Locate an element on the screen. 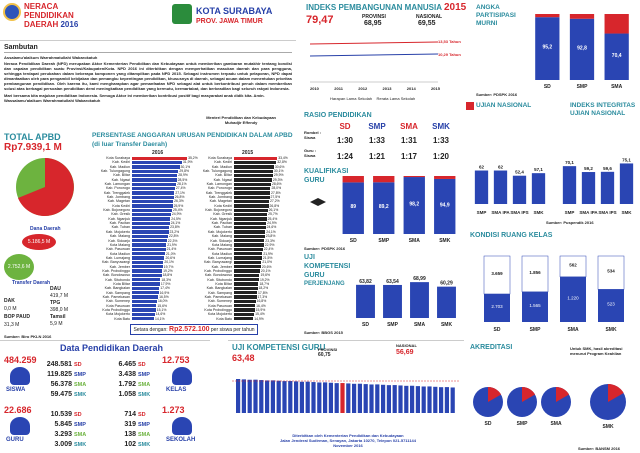 The width and height of the screenshot is (640, 453). persentase-row-label: Kab. Mojokerto is located at coordinates (117, 231).